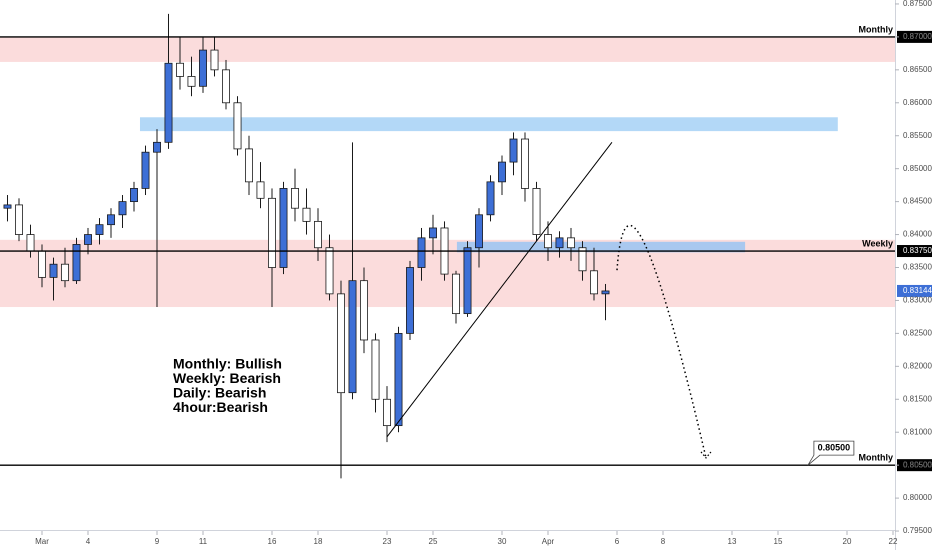 The width and height of the screenshot is (932, 550). I want to click on x-tick-label: 11, so click(203, 541).